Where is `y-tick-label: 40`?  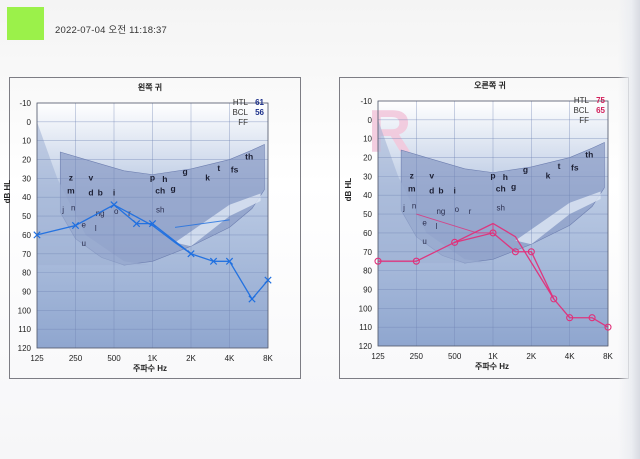
y-tick-label: 40 is located at coordinates (26, 197).